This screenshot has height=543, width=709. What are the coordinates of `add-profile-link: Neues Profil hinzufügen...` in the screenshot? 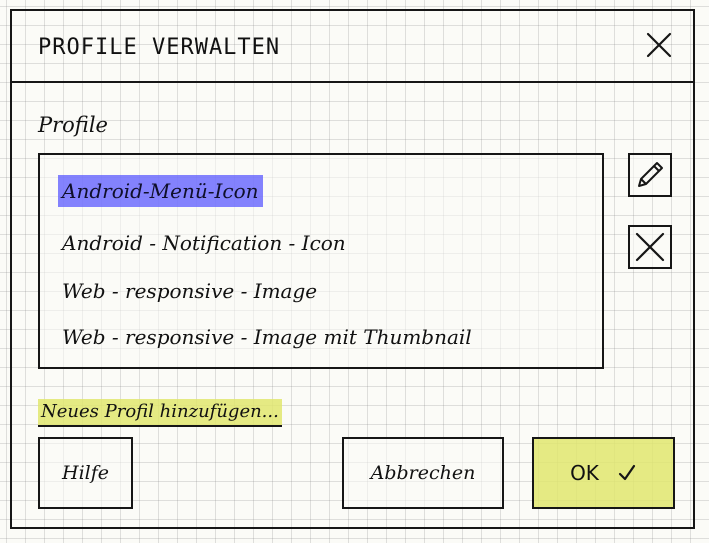 It's located at (160, 413).